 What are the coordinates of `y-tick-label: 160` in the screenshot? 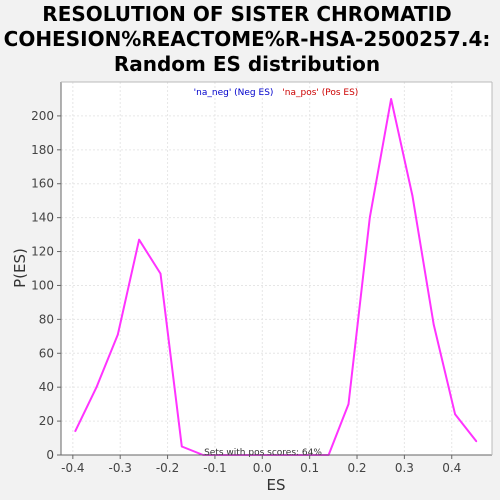 It's located at (42, 184).